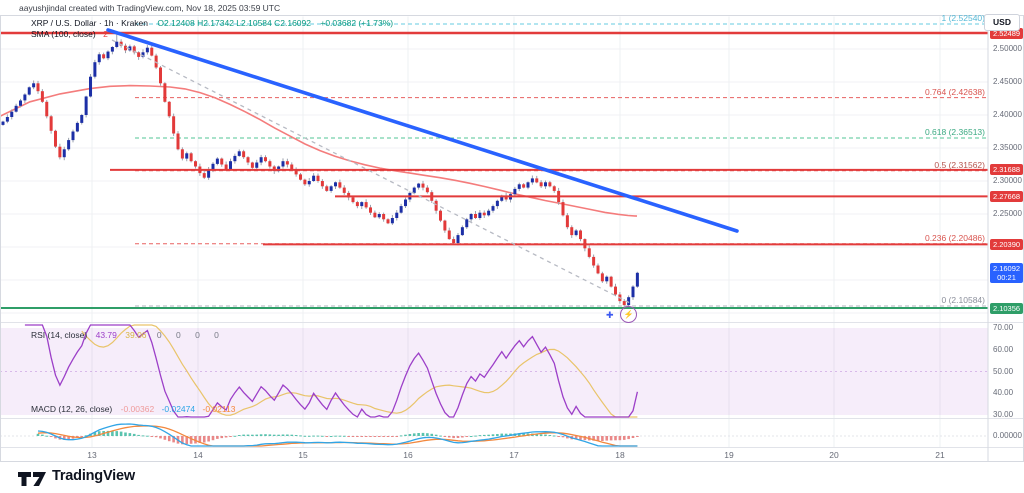  I want to click on footer-bar: TradingView, so click(512, 477).